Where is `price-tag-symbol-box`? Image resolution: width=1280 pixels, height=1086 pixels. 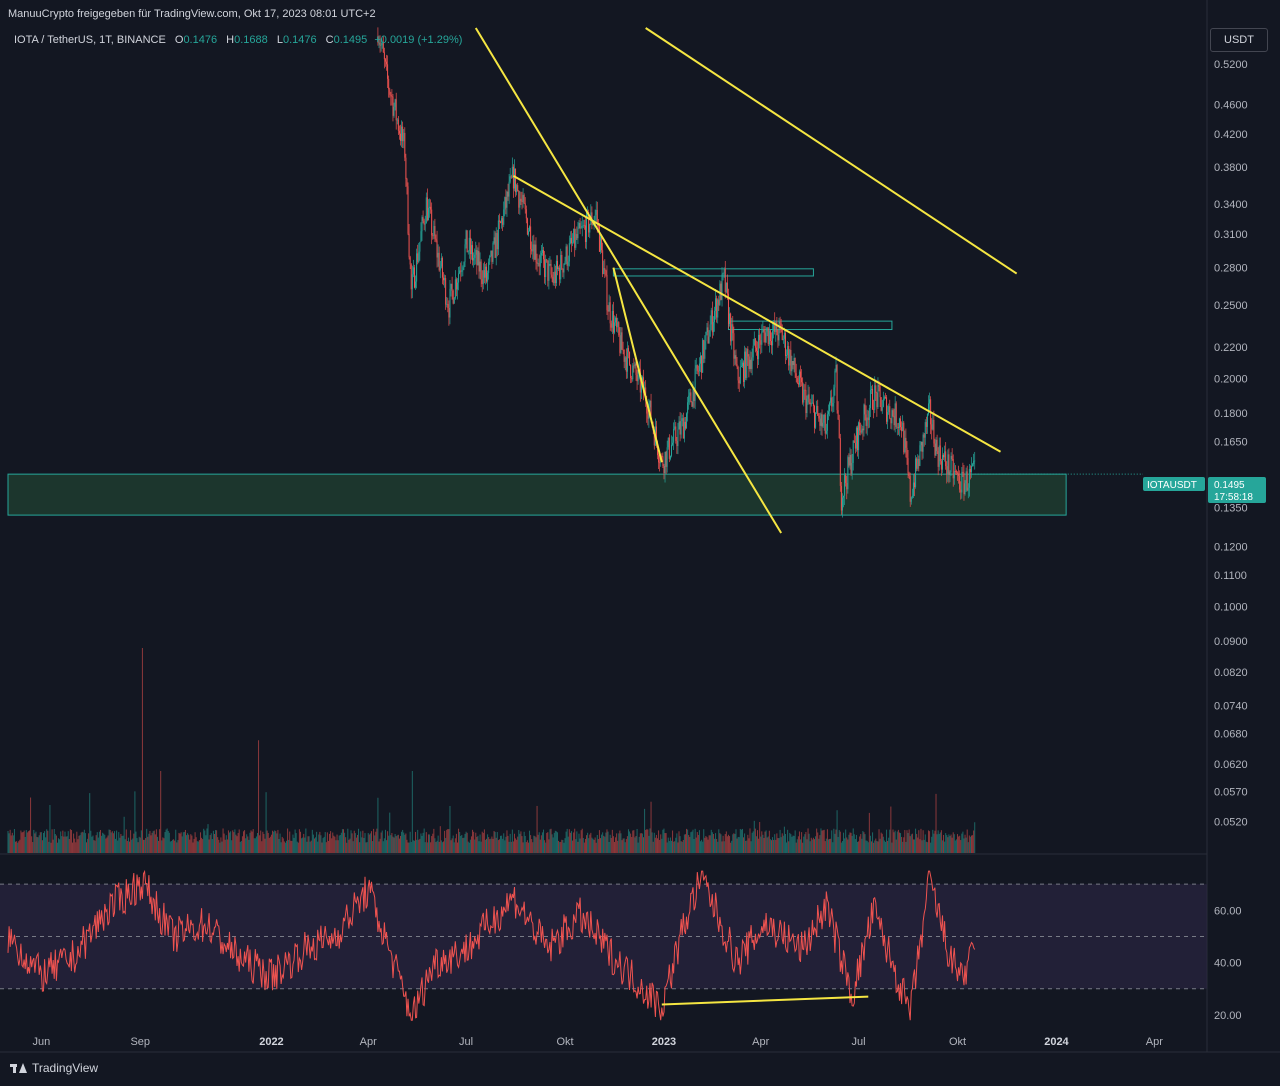 price-tag-symbol-box is located at coordinates (1174, 484).